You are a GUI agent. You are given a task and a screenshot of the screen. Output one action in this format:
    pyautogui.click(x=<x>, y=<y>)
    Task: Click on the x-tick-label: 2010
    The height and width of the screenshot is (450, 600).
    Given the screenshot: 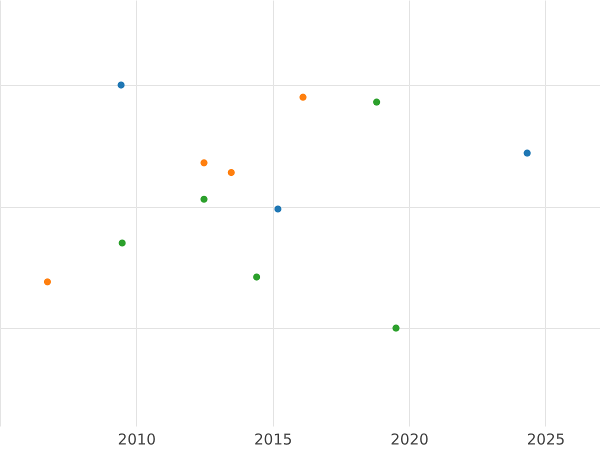 What is the action you would take?
    pyautogui.click(x=137, y=439)
    